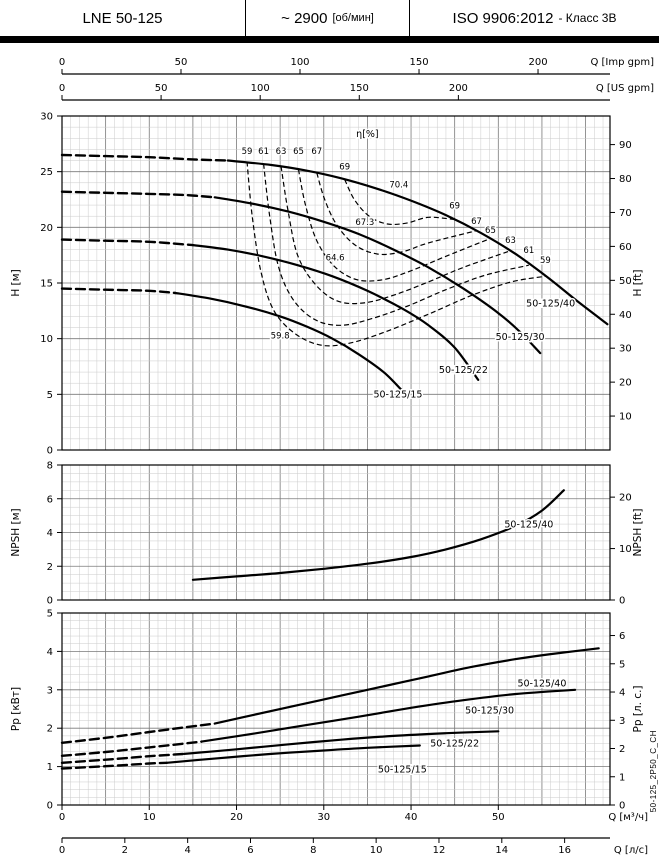  I want to click on top-axis-0: 0 50 100 150 200 Q [Imp gpm], so click(356, 66).